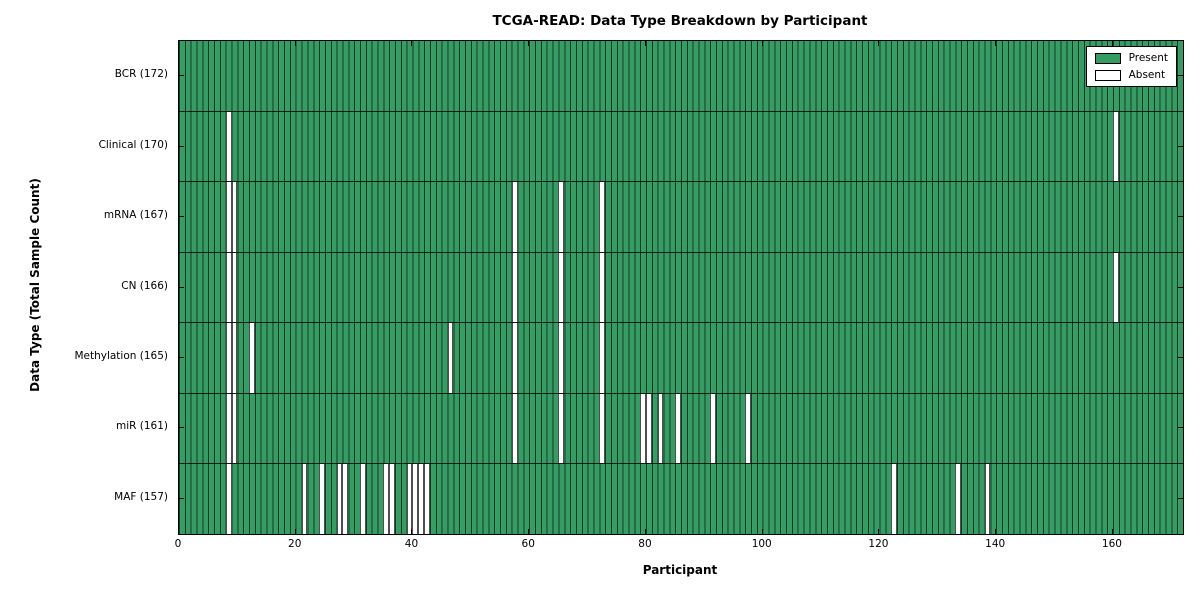 The height and width of the screenshot is (600, 1200). I want to click on x-tick-label: 20, so click(295, 544).